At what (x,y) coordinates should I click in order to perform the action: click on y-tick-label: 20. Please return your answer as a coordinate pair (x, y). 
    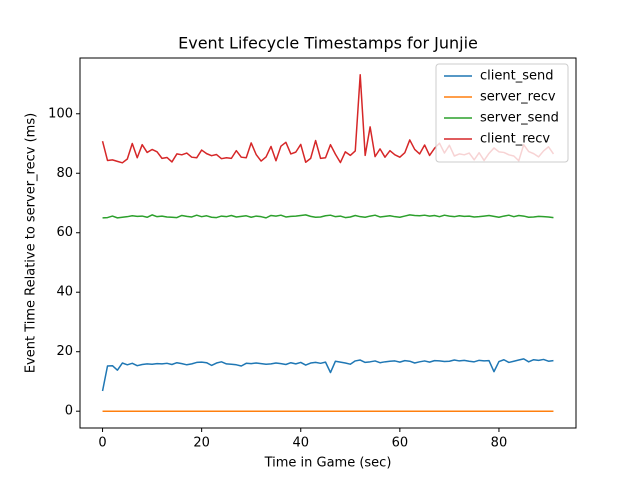
    Looking at the image, I should click on (64, 351).